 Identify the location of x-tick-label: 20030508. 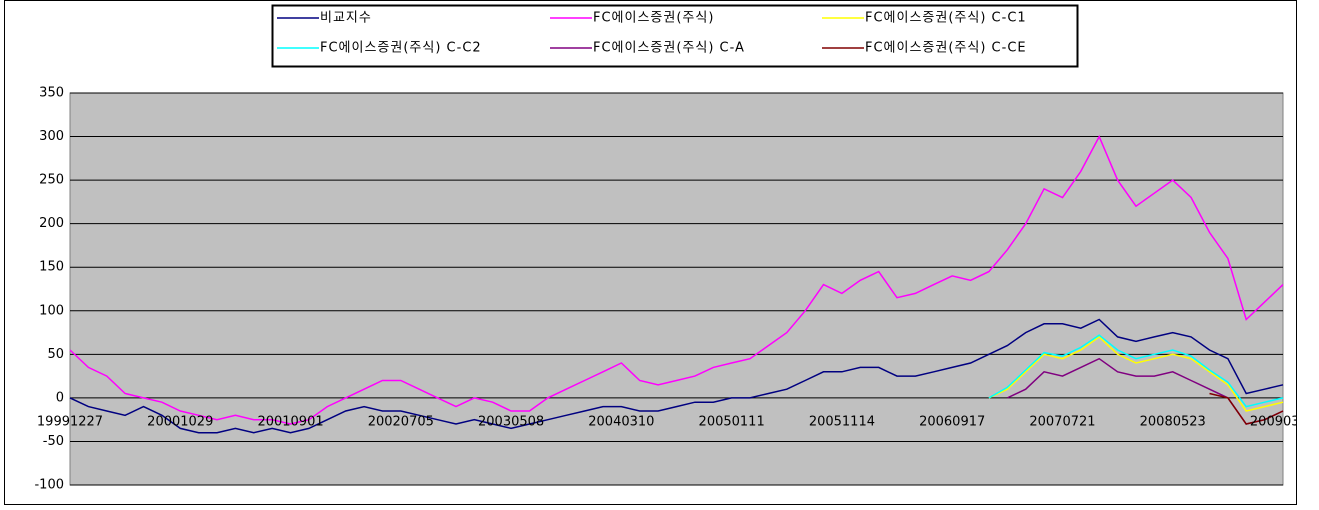
(511, 421).